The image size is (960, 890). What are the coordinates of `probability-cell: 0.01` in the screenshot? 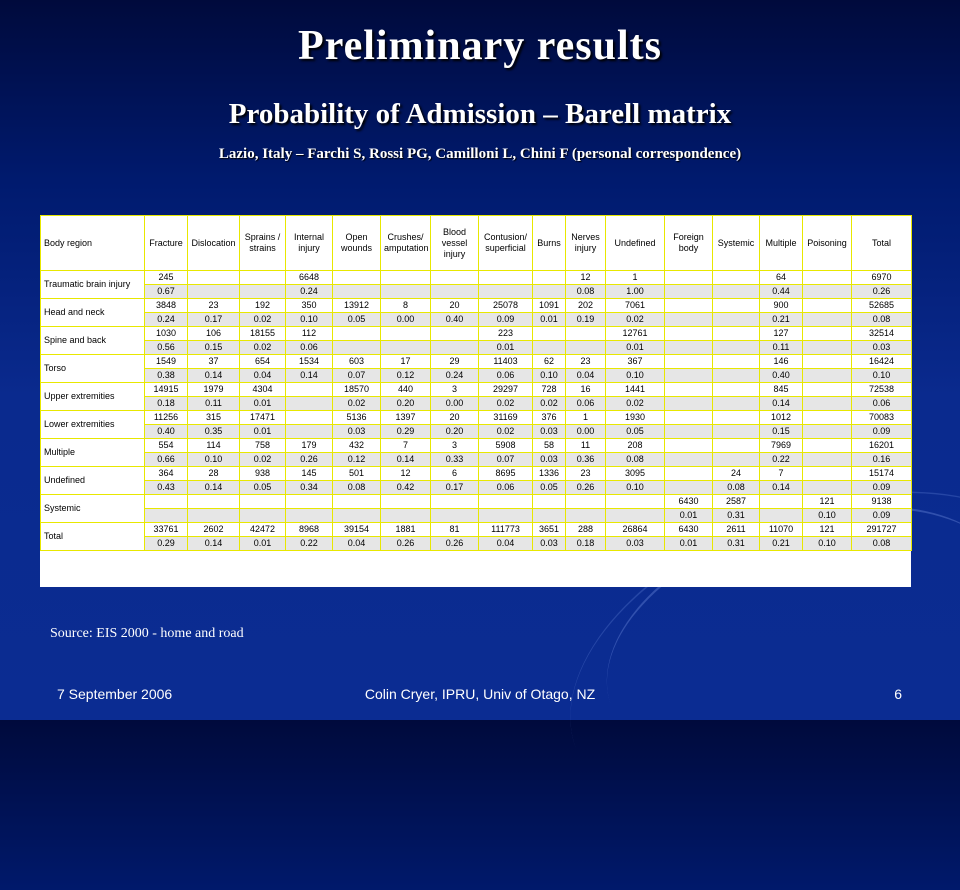 It's located at (688, 543).